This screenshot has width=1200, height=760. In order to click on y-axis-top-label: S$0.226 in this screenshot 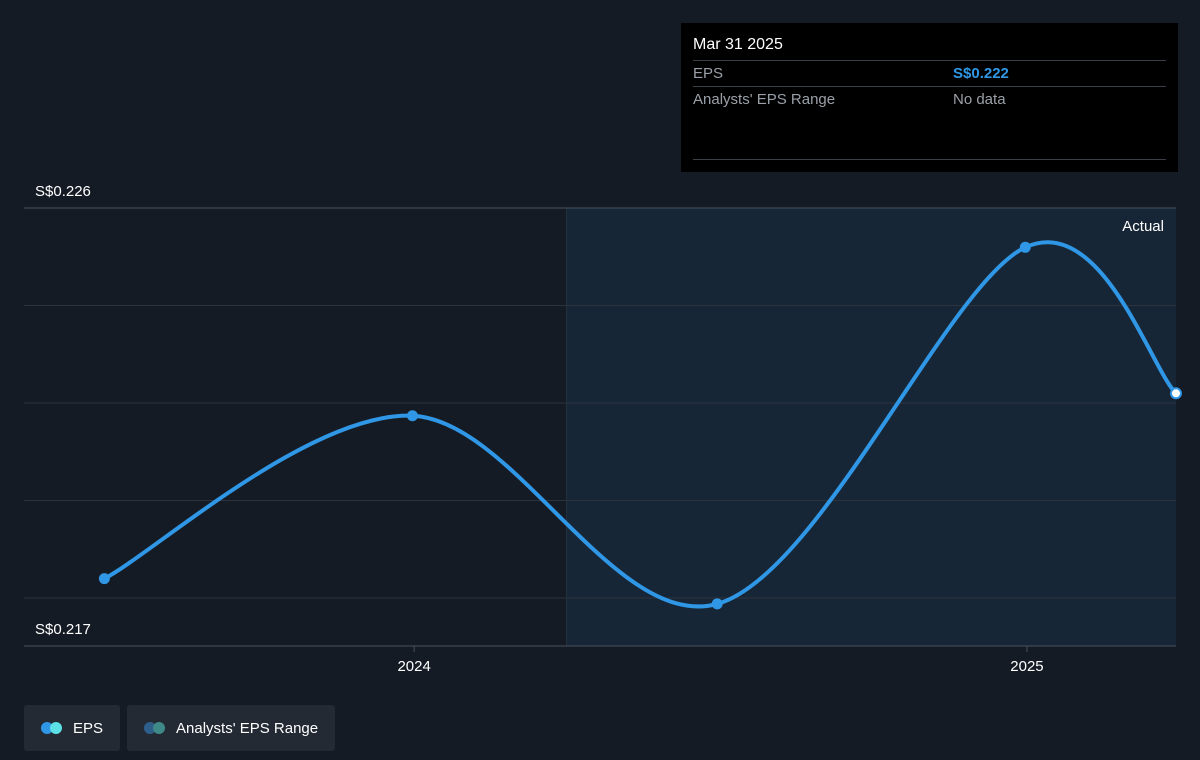, I will do `click(63, 191)`.